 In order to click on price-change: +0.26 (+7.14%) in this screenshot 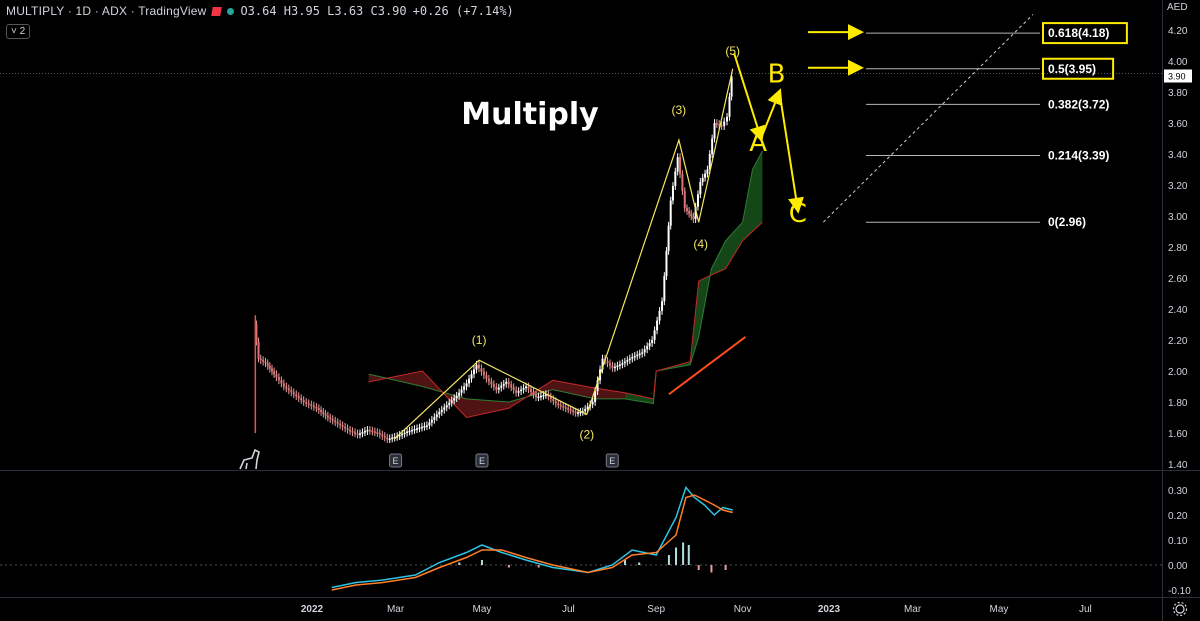, I will do `click(463, 11)`.